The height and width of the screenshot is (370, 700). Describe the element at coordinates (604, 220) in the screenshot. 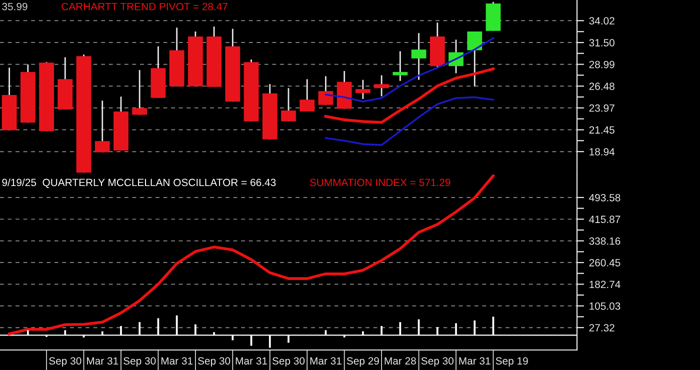

I see `y-tick-label: 415.87` at that location.